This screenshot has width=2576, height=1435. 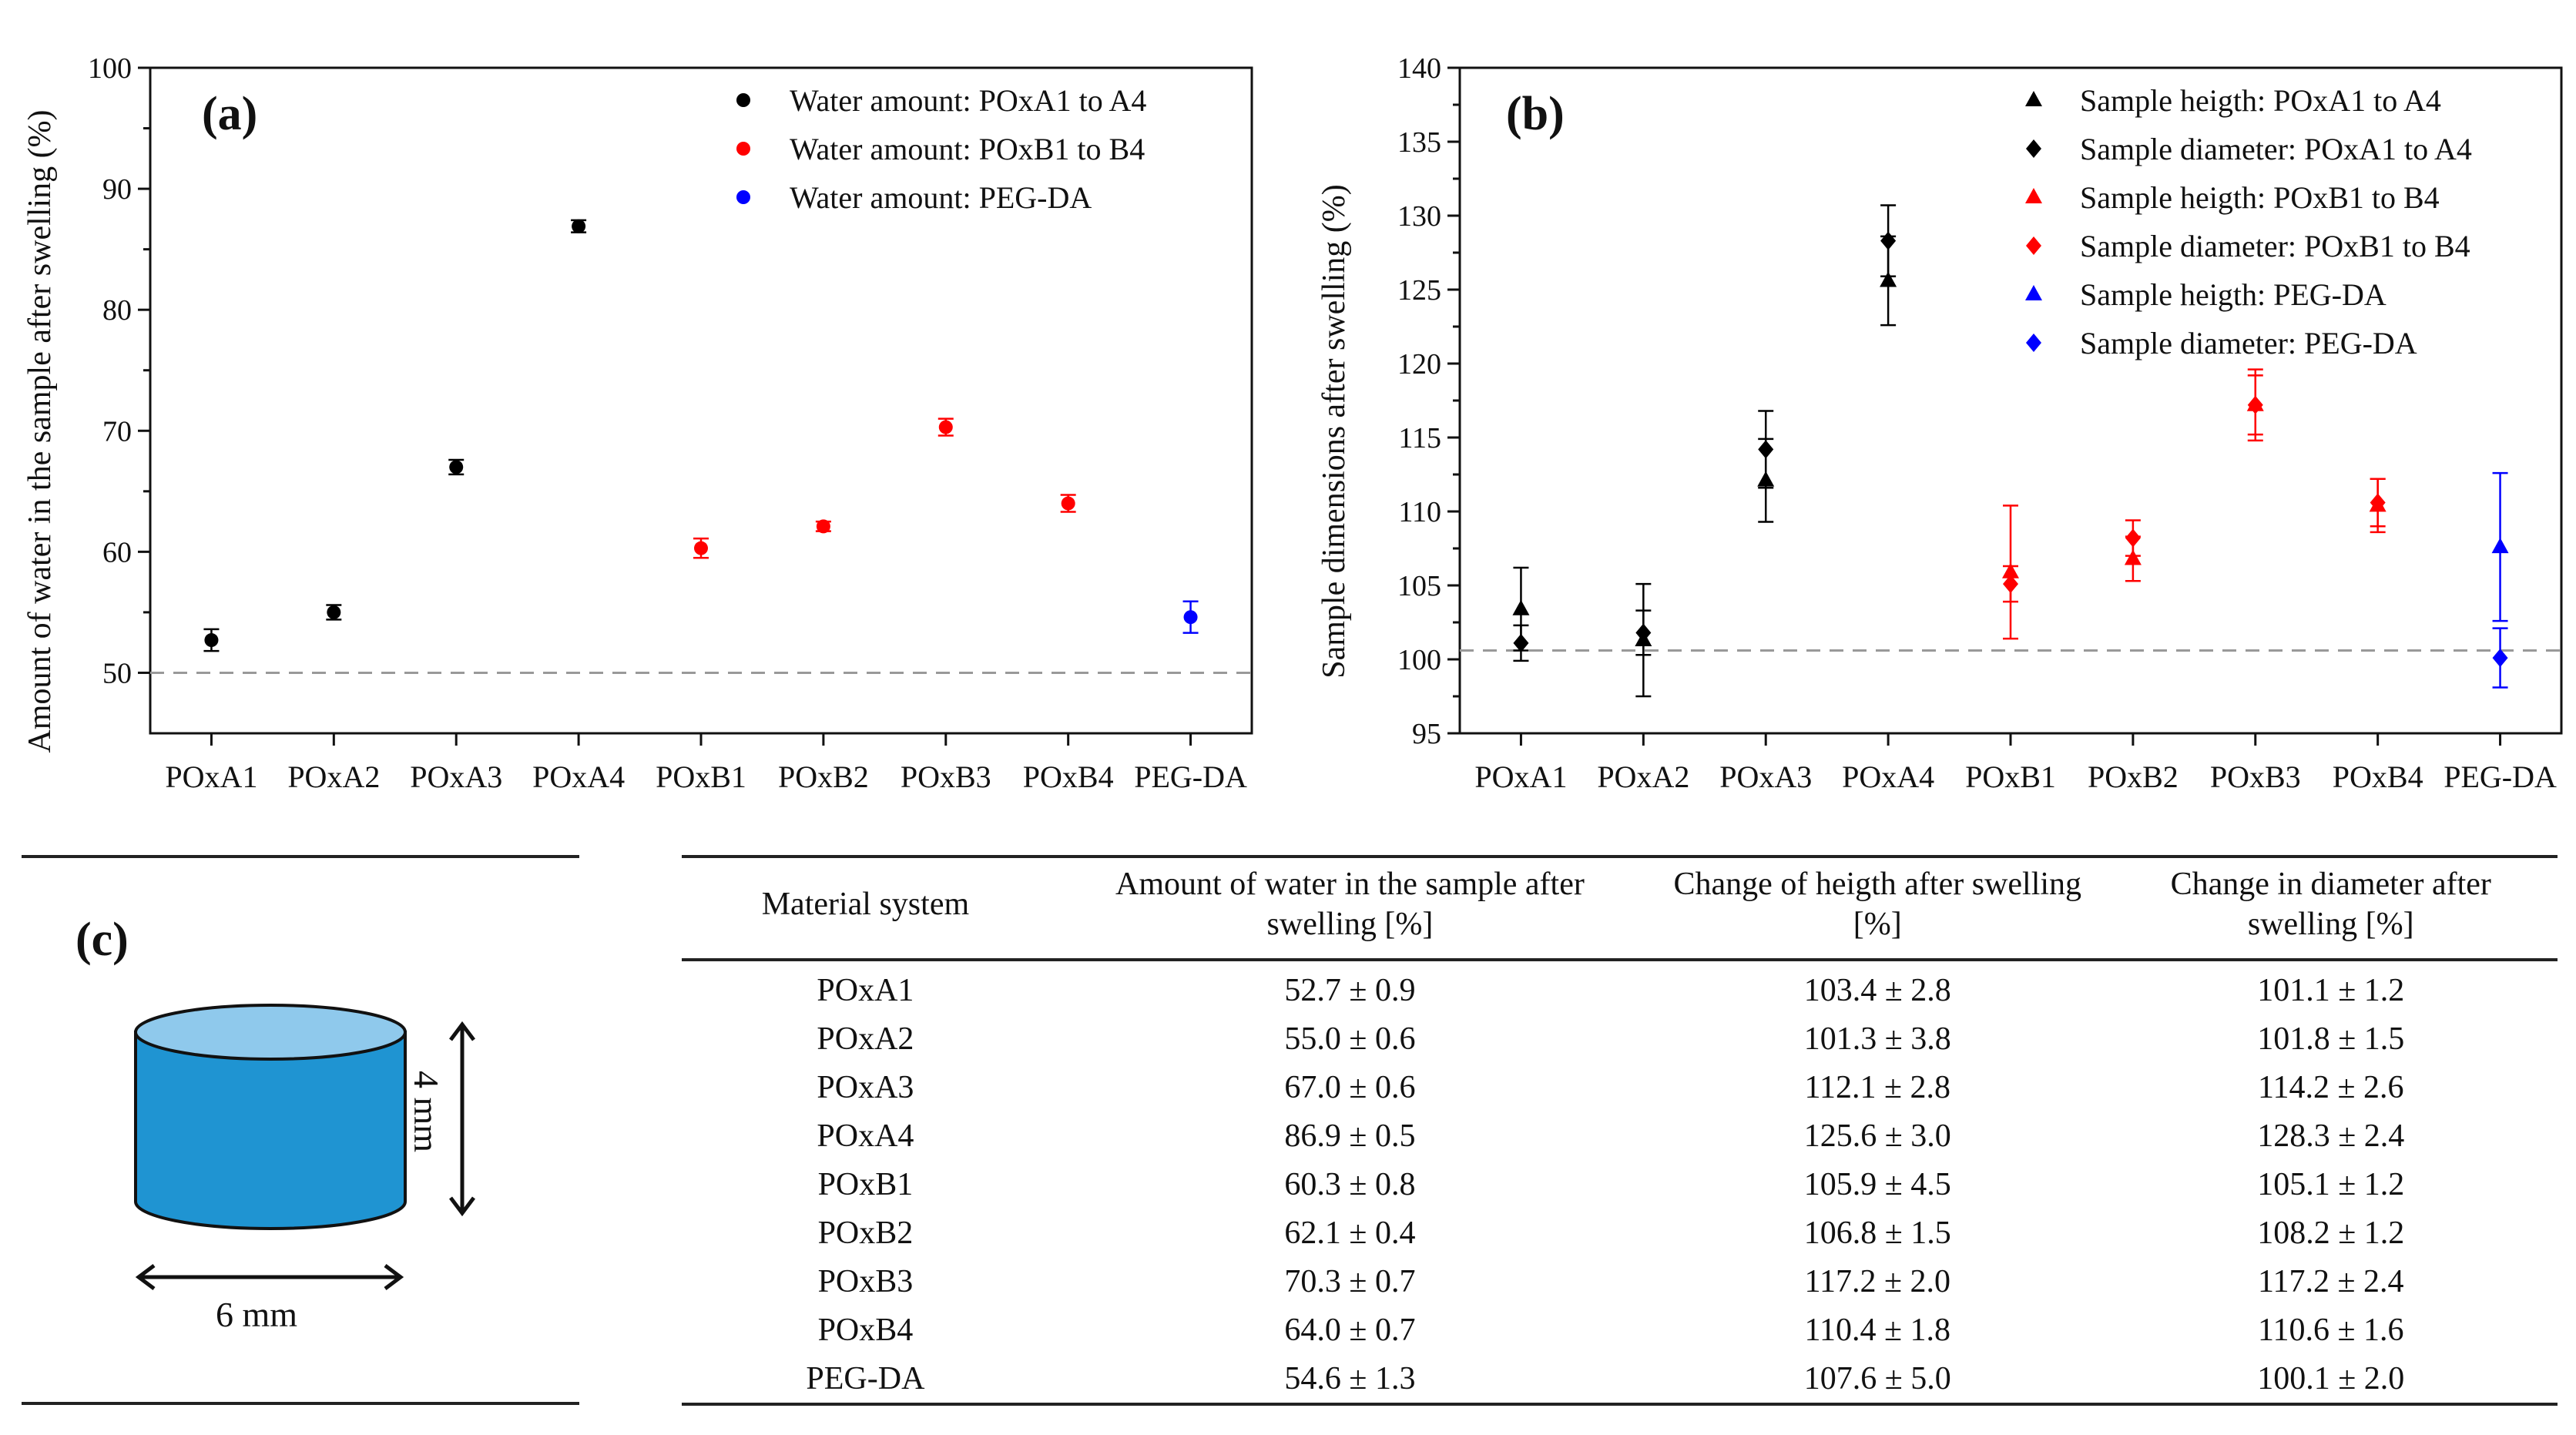 What do you see at coordinates (1334, 431) in the screenshot?
I see `y-axis-label: Sample dimensions after swelling (%)` at bounding box center [1334, 431].